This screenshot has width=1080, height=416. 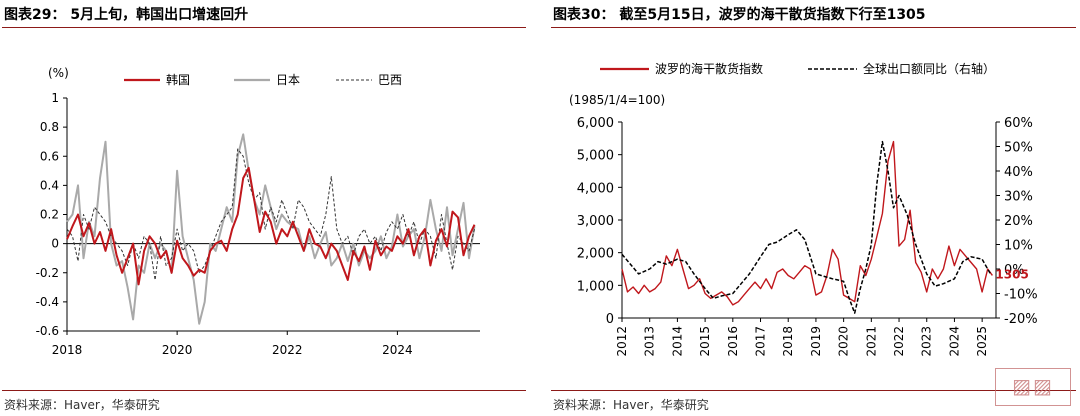 What do you see at coordinates (47, 302) in the screenshot?
I see `y-tick-label: -0.4` at bounding box center [47, 302].